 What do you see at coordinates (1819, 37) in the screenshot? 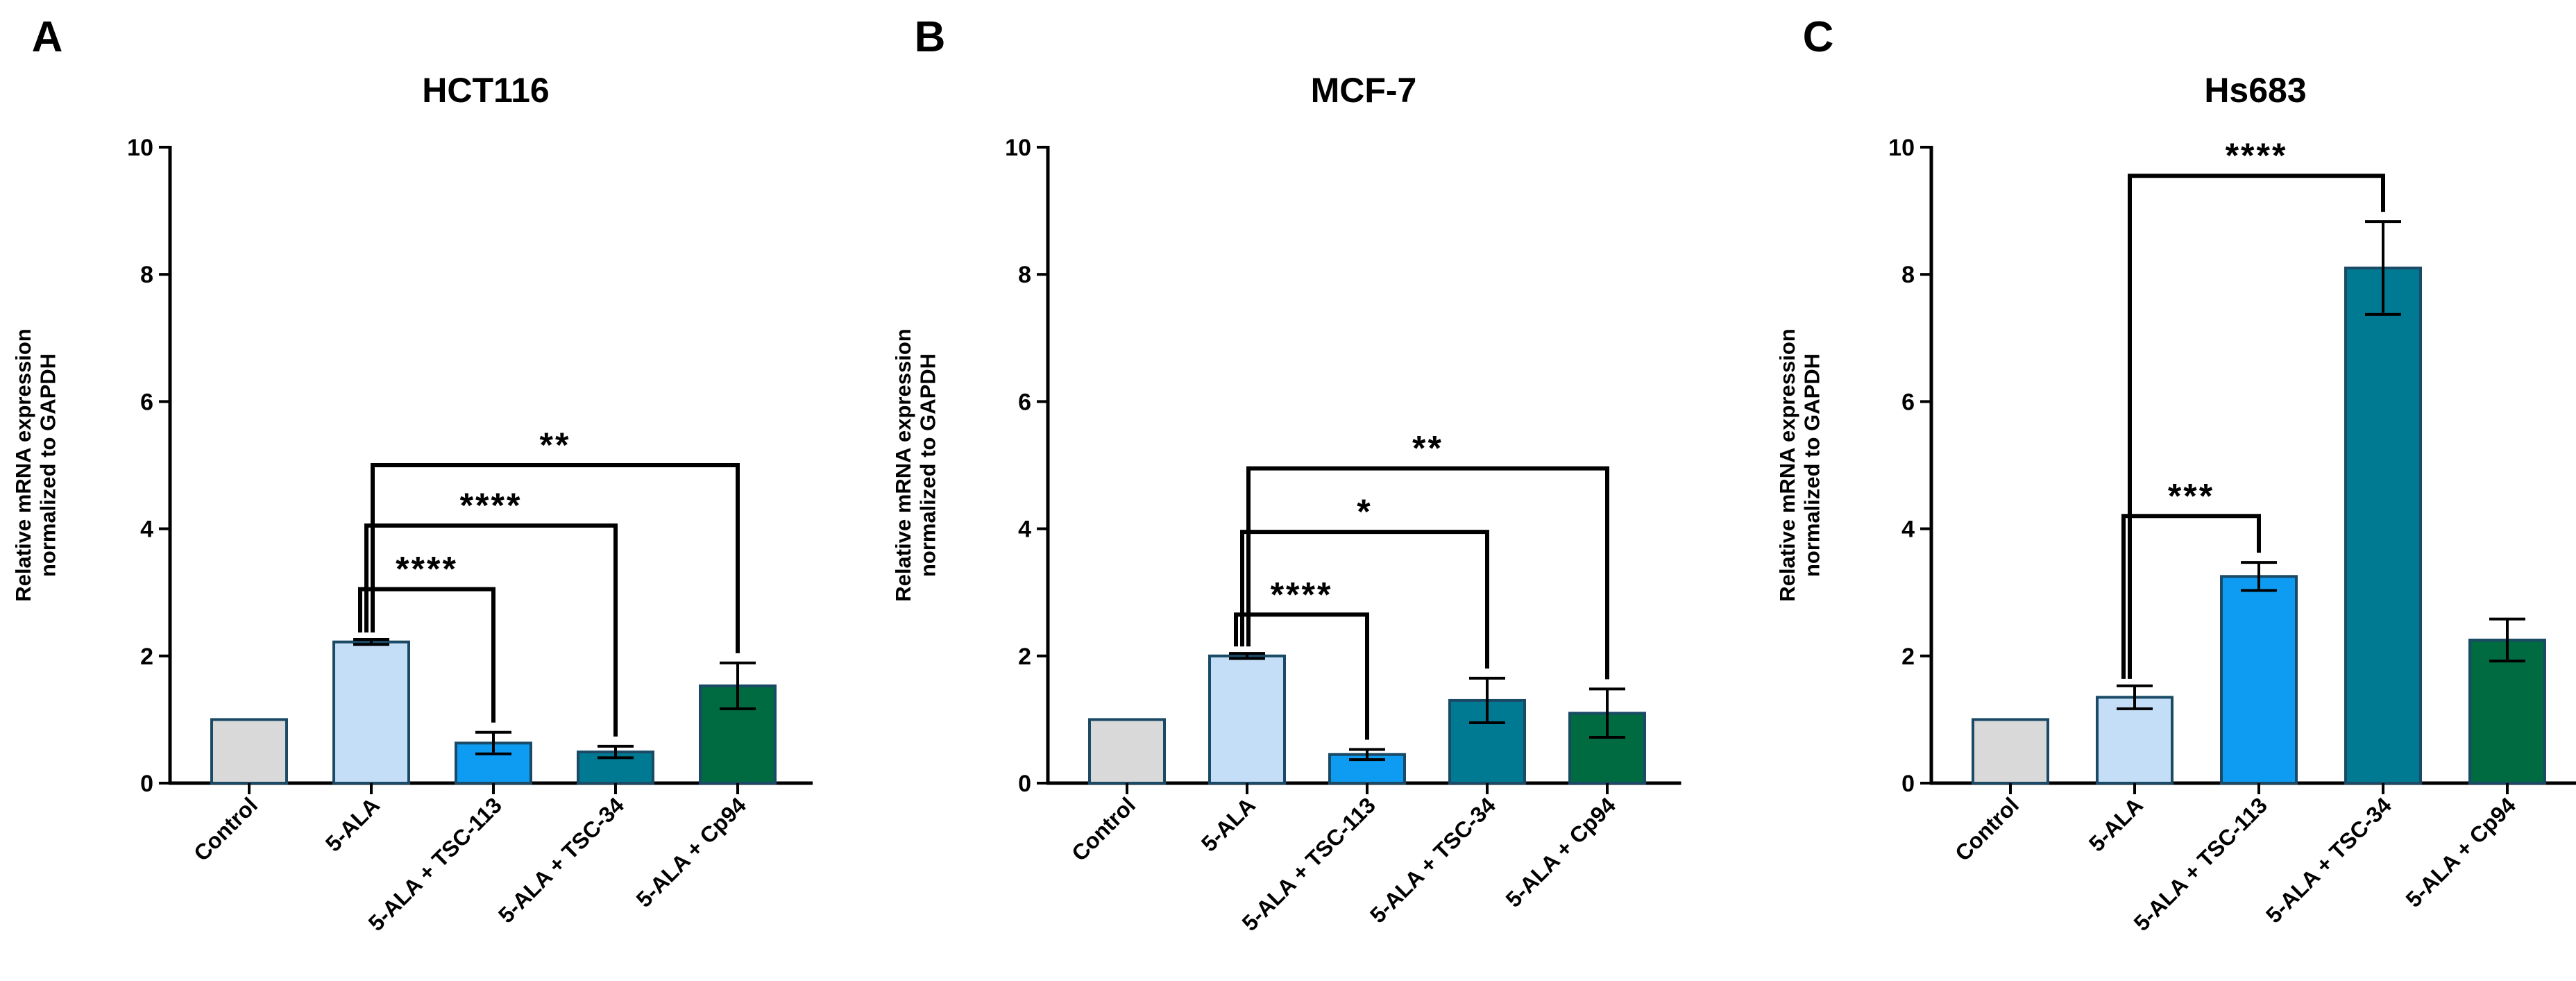
I see `panel-letter: C` at bounding box center [1819, 37].